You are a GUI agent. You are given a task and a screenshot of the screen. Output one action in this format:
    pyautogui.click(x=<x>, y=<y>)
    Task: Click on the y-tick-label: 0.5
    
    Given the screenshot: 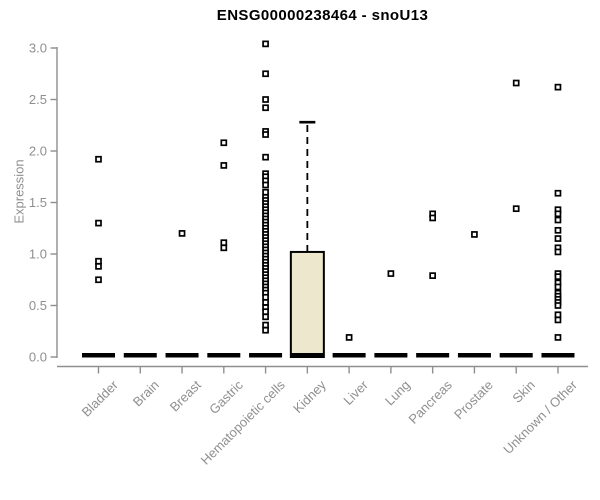 What is the action you would take?
    pyautogui.click(x=38, y=305)
    